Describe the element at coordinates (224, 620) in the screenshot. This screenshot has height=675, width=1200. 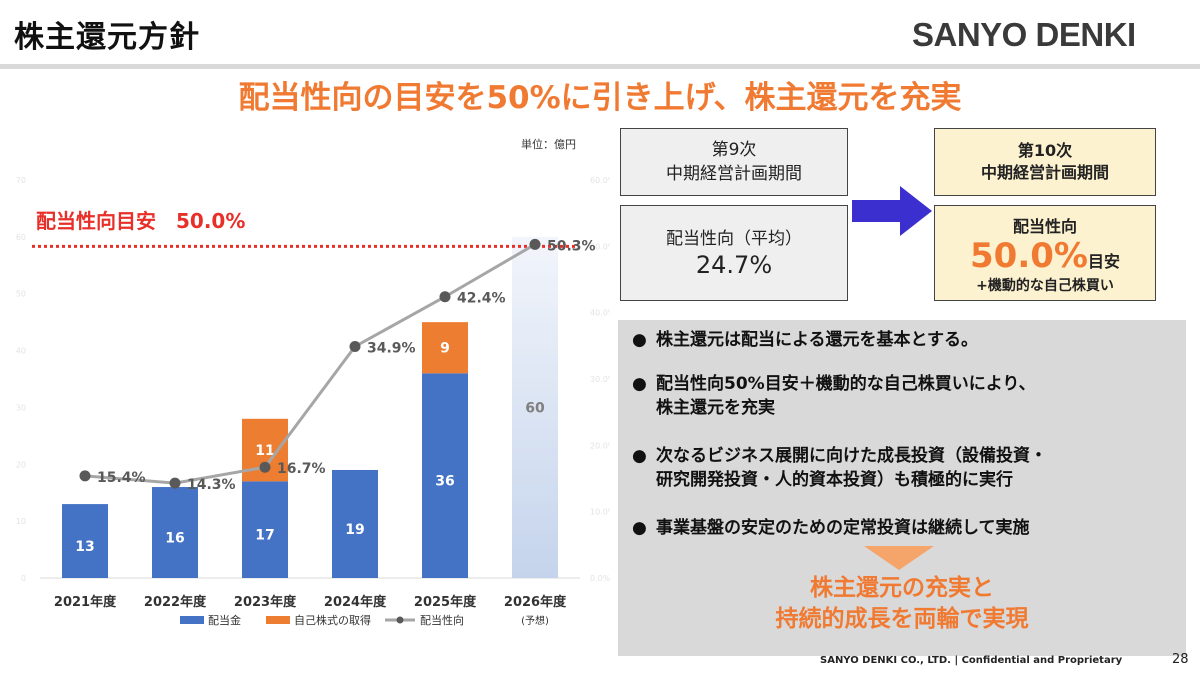
I see `legend-label: 配当金` at that location.